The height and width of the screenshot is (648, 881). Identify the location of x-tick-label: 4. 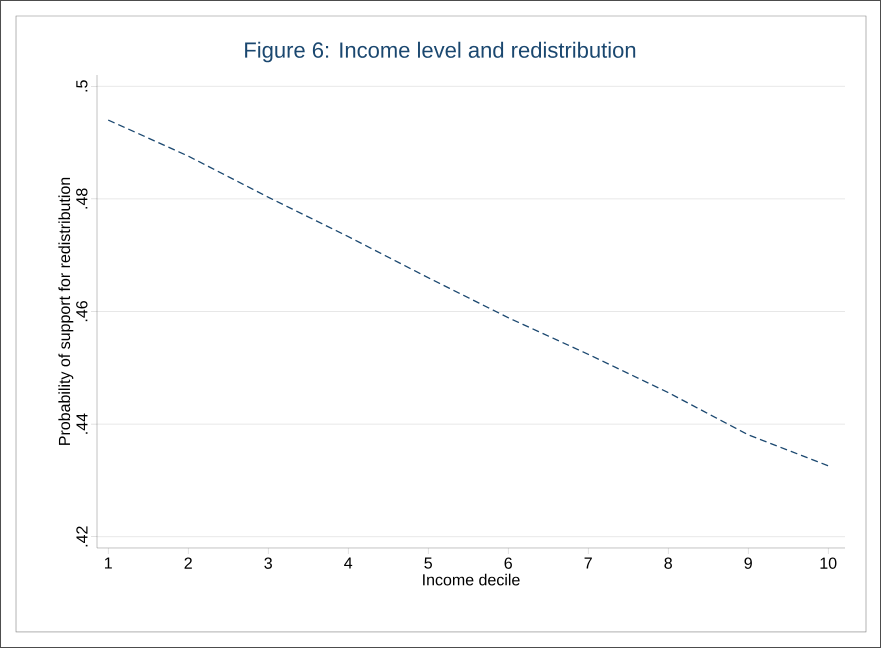
(348, 563).